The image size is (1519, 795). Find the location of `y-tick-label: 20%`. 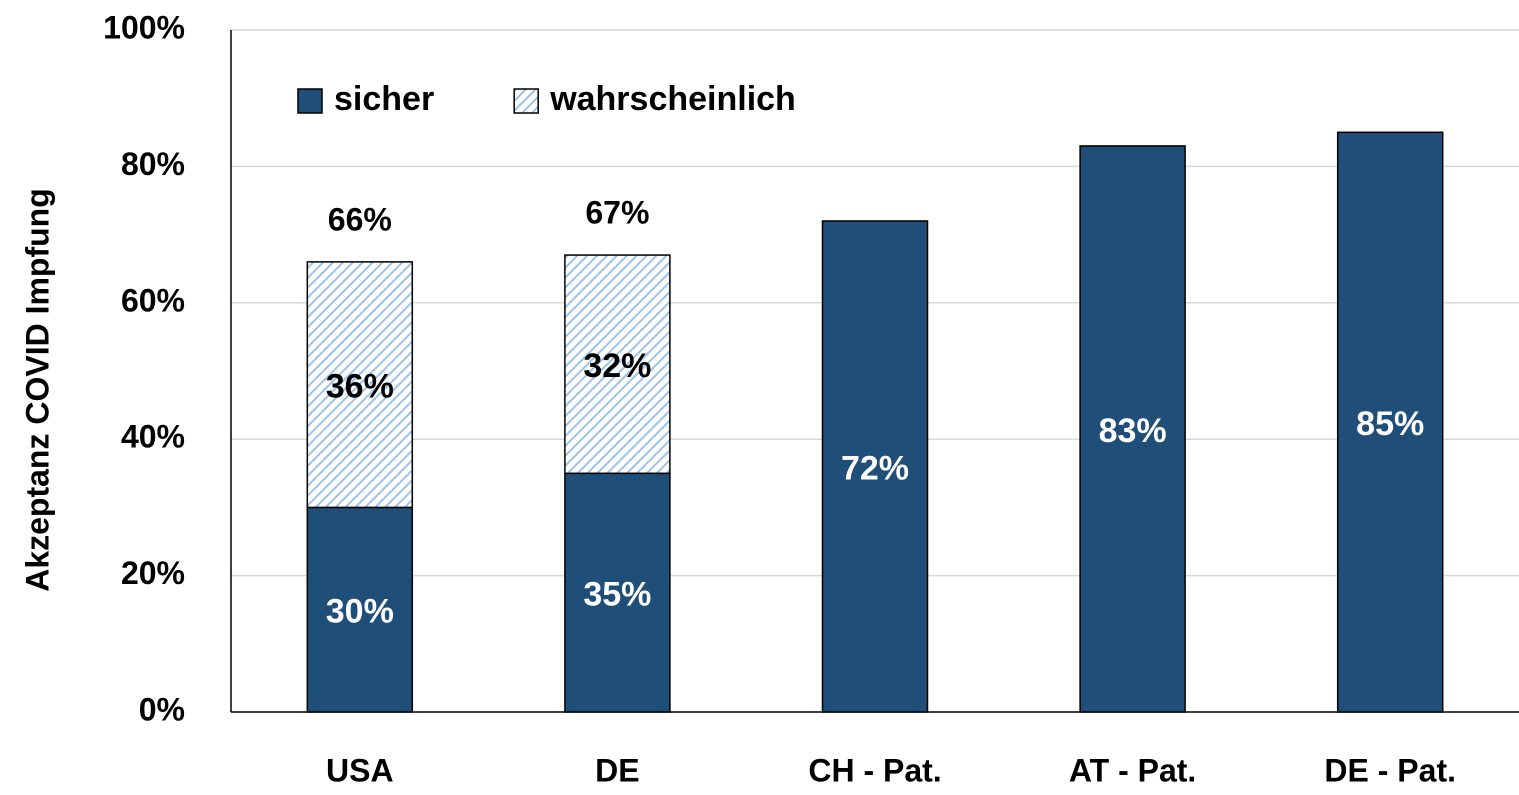

y-tick-label: 20% is located at coordinates (153, 573).